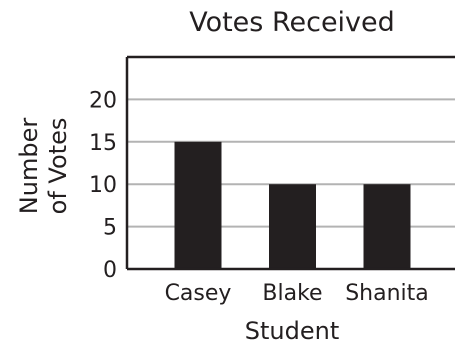 The image size is (455, 343). I want to click on y-axis-label-line-2: of Votes, so click(58, 166).